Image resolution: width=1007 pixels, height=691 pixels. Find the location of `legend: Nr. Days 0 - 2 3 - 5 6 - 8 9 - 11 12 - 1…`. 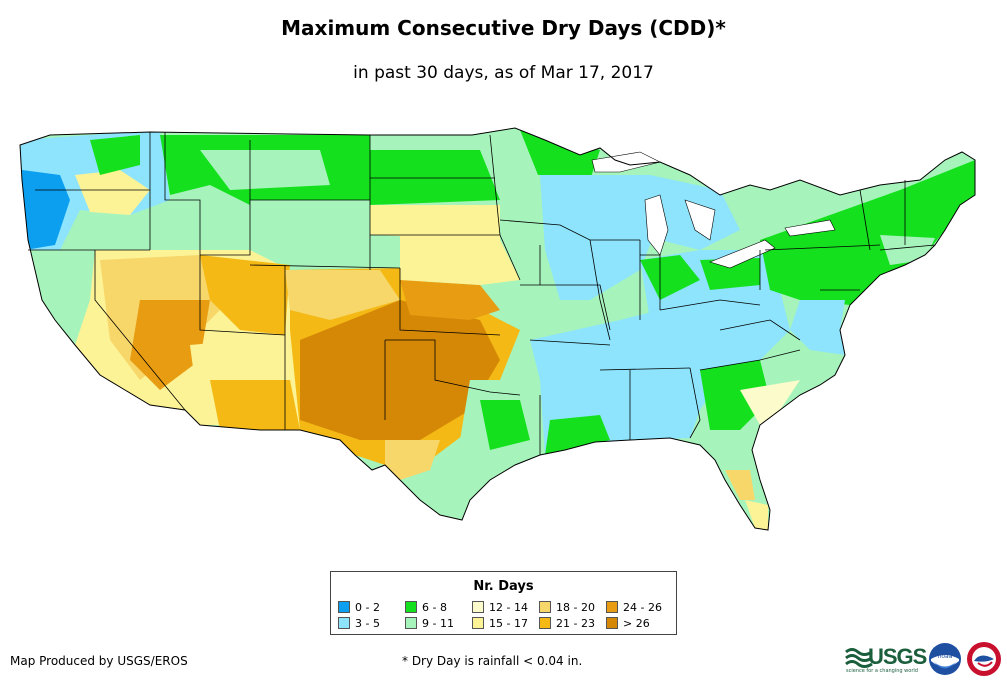

legend: Nr. Days 0 - 2 3 - 5 6 - 8 9 - 11 12 - 1… is located at coordinates (503, 603).